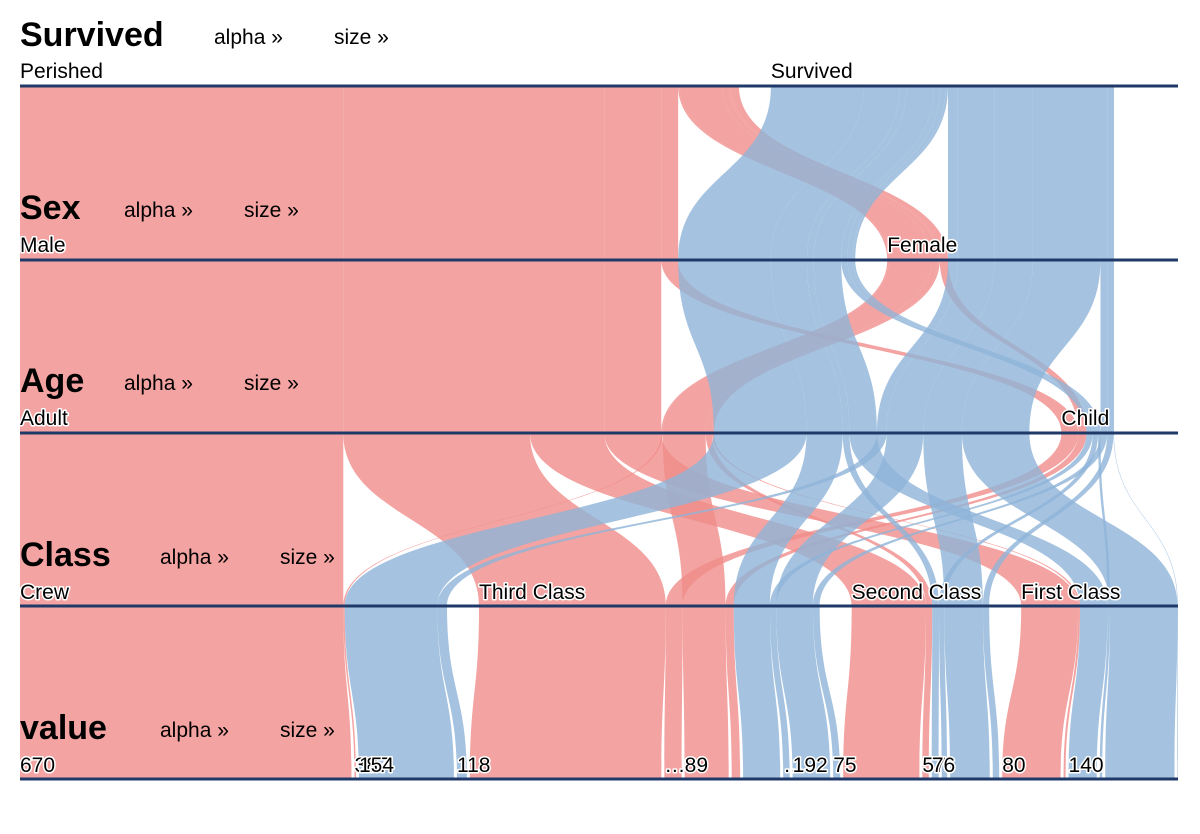 This screenshot has width=1200, height=834. What do you see at coordinates (307, 730) in the screenshot?
I see `sort-size-link-value: size »` at bounding box center [307, 730].